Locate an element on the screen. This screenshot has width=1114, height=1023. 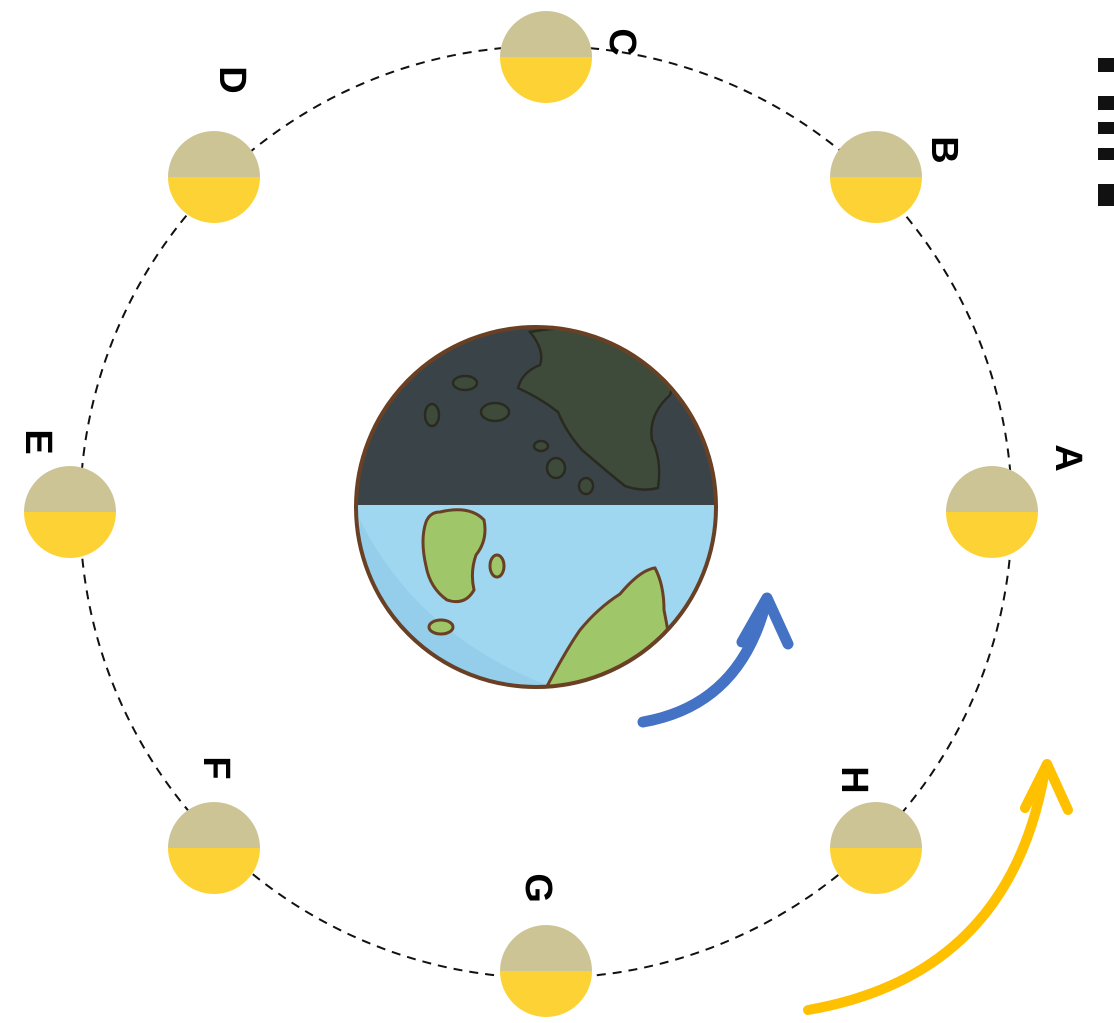
moon-a-lit-half is located at coordinates (992, 535).